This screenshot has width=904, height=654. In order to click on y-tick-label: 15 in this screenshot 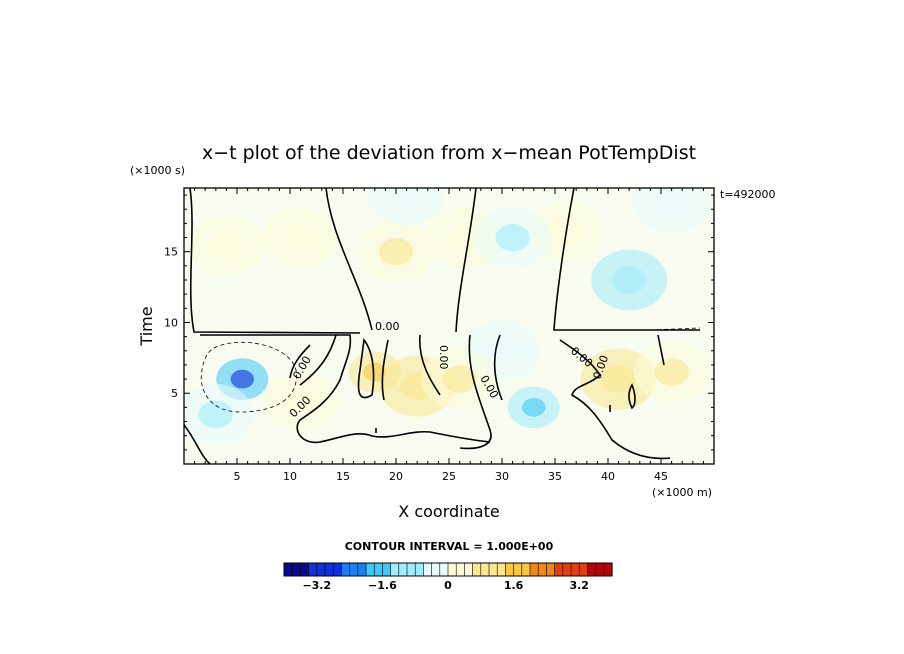, I will do `click(171, 252)`.